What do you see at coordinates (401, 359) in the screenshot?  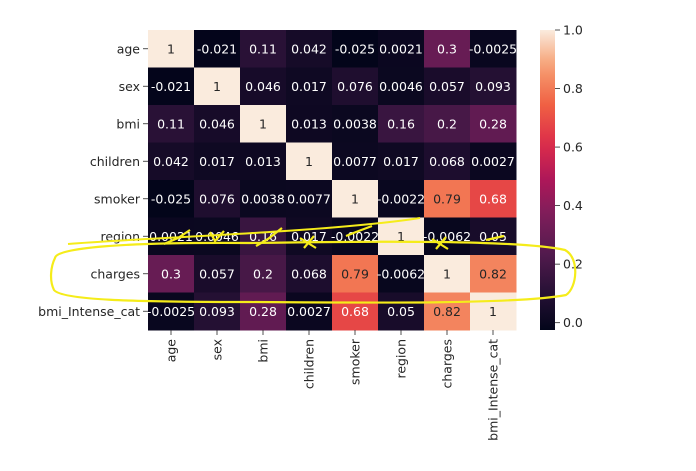 I see `x-tick-label: region` at bounding box center [401, 359].